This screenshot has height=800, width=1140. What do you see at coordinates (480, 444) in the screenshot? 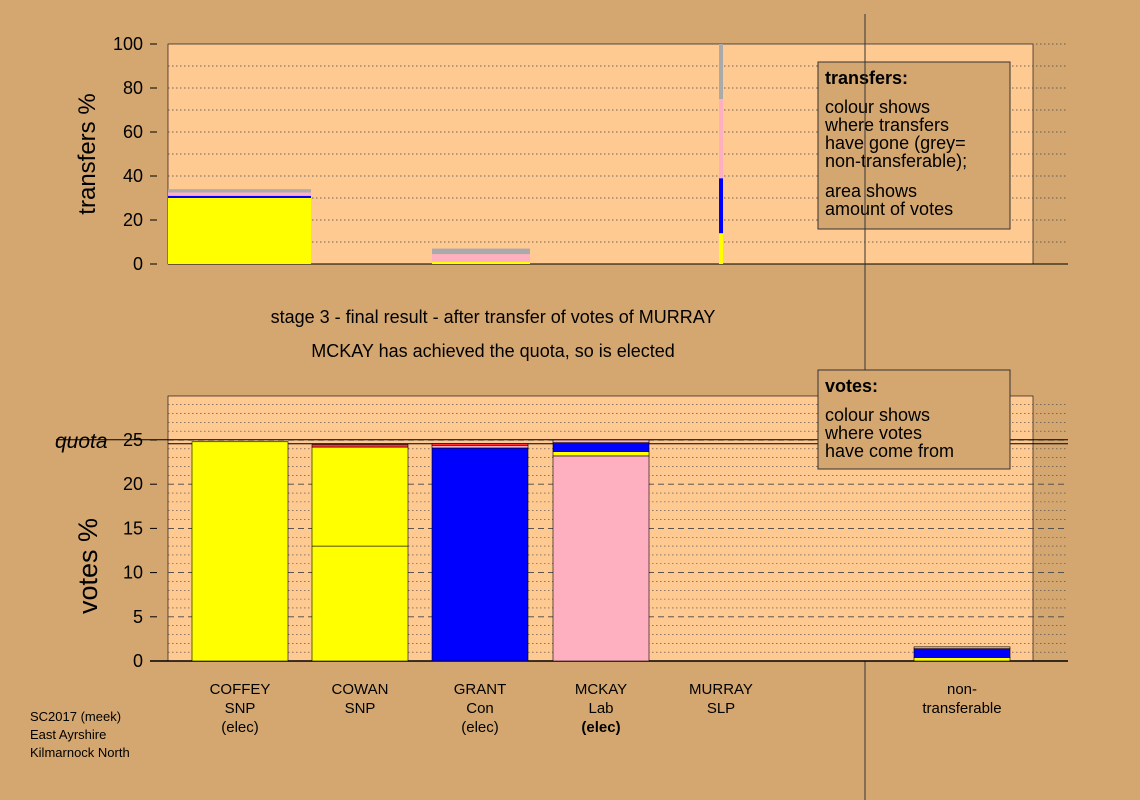
I see `vote-segment-grant-slp` at bounding box center [480, 444].